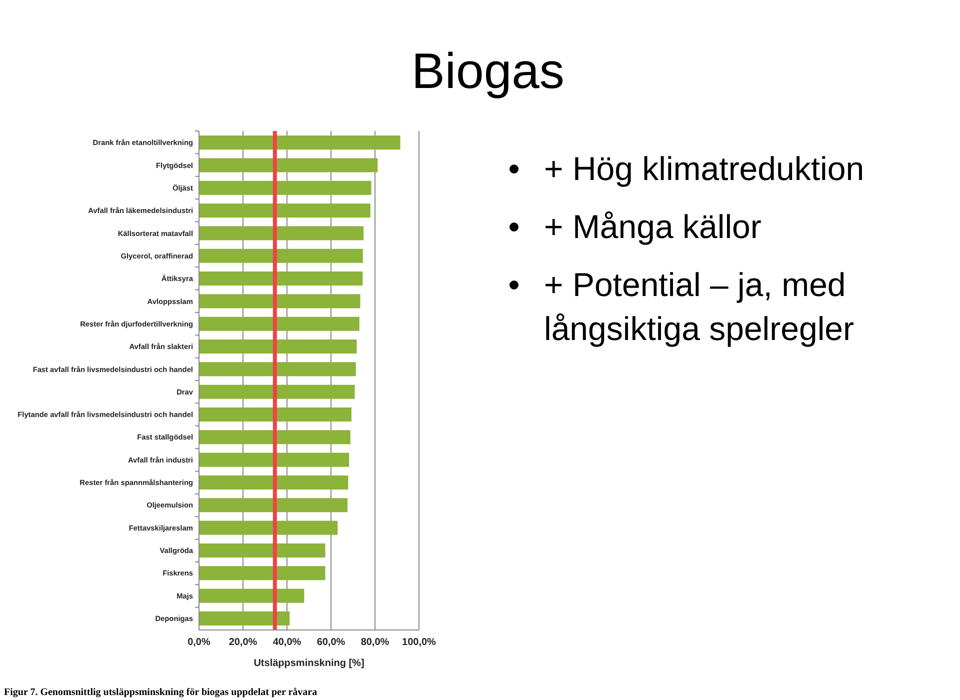 The image size is (960, 700). Describe the element at coordinates (699, 306) in the screenshot. I see `text: + Potential – ja, med långsiktiga spelregler` at that location.